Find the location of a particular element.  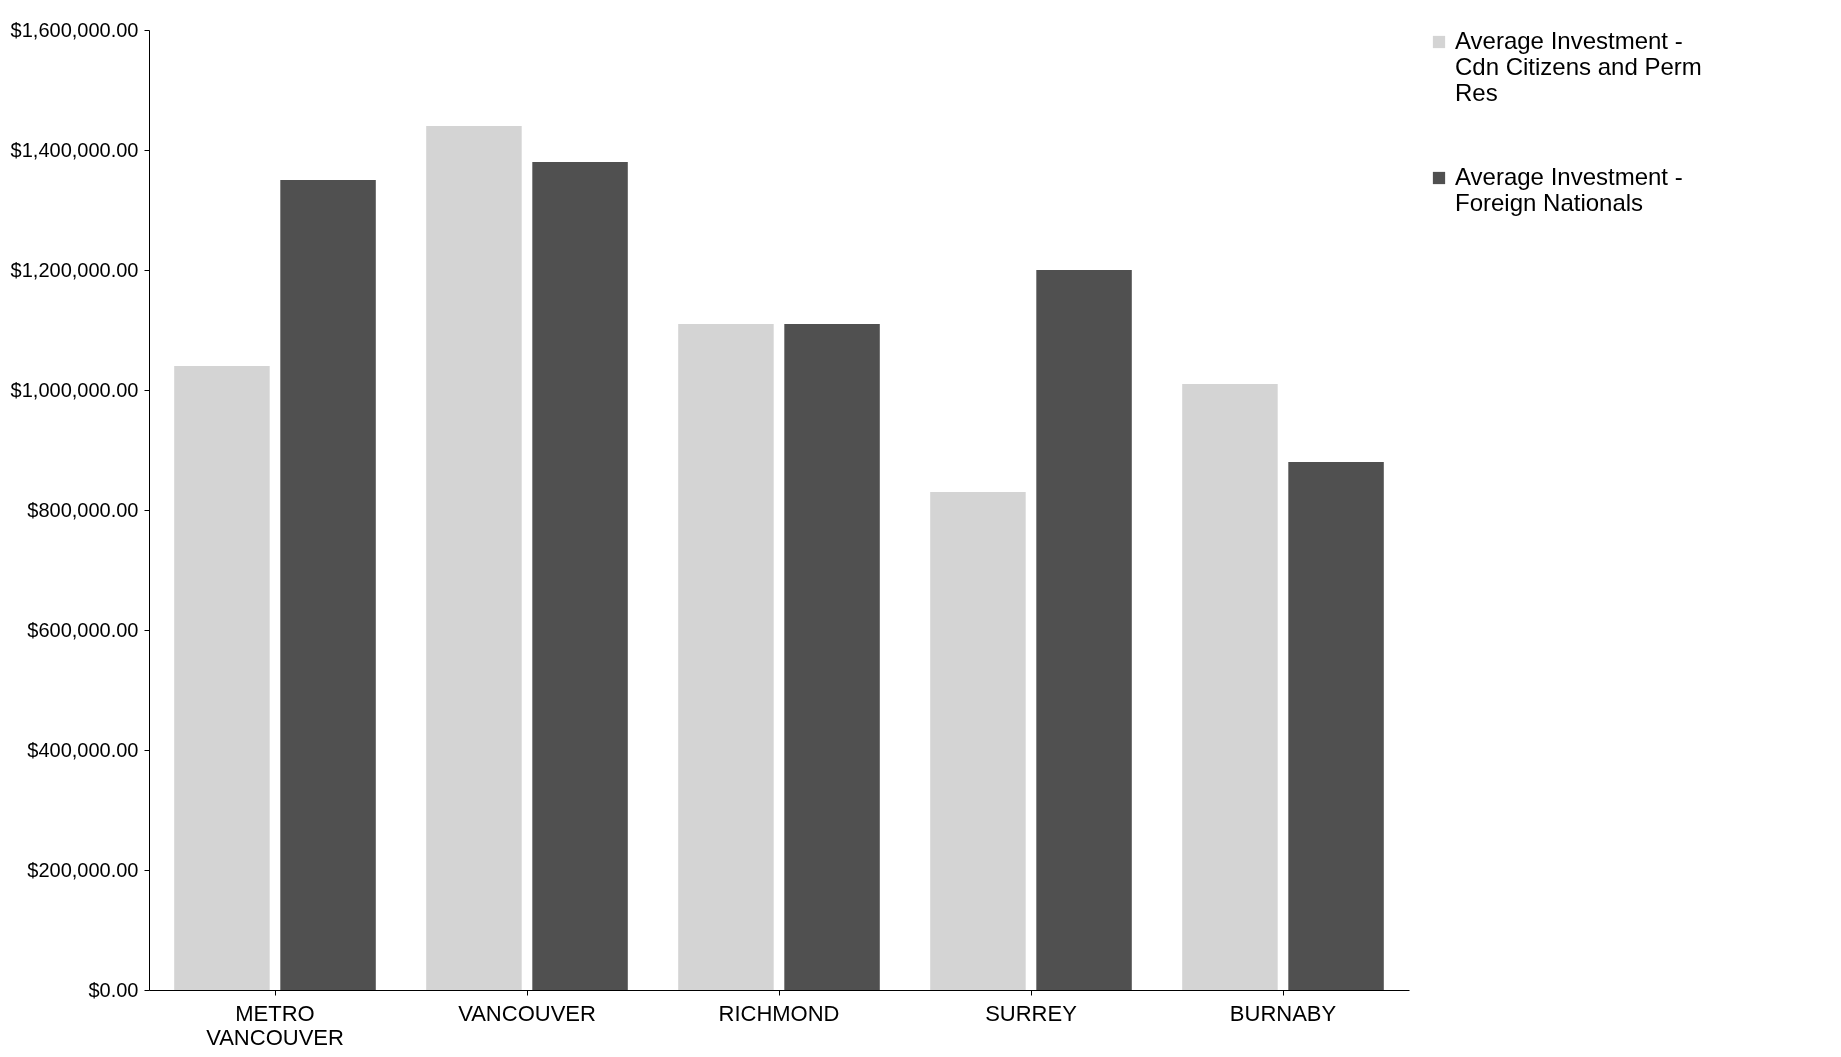

x-tick-label: RICHMOND is located at coordinates (779, 1013).